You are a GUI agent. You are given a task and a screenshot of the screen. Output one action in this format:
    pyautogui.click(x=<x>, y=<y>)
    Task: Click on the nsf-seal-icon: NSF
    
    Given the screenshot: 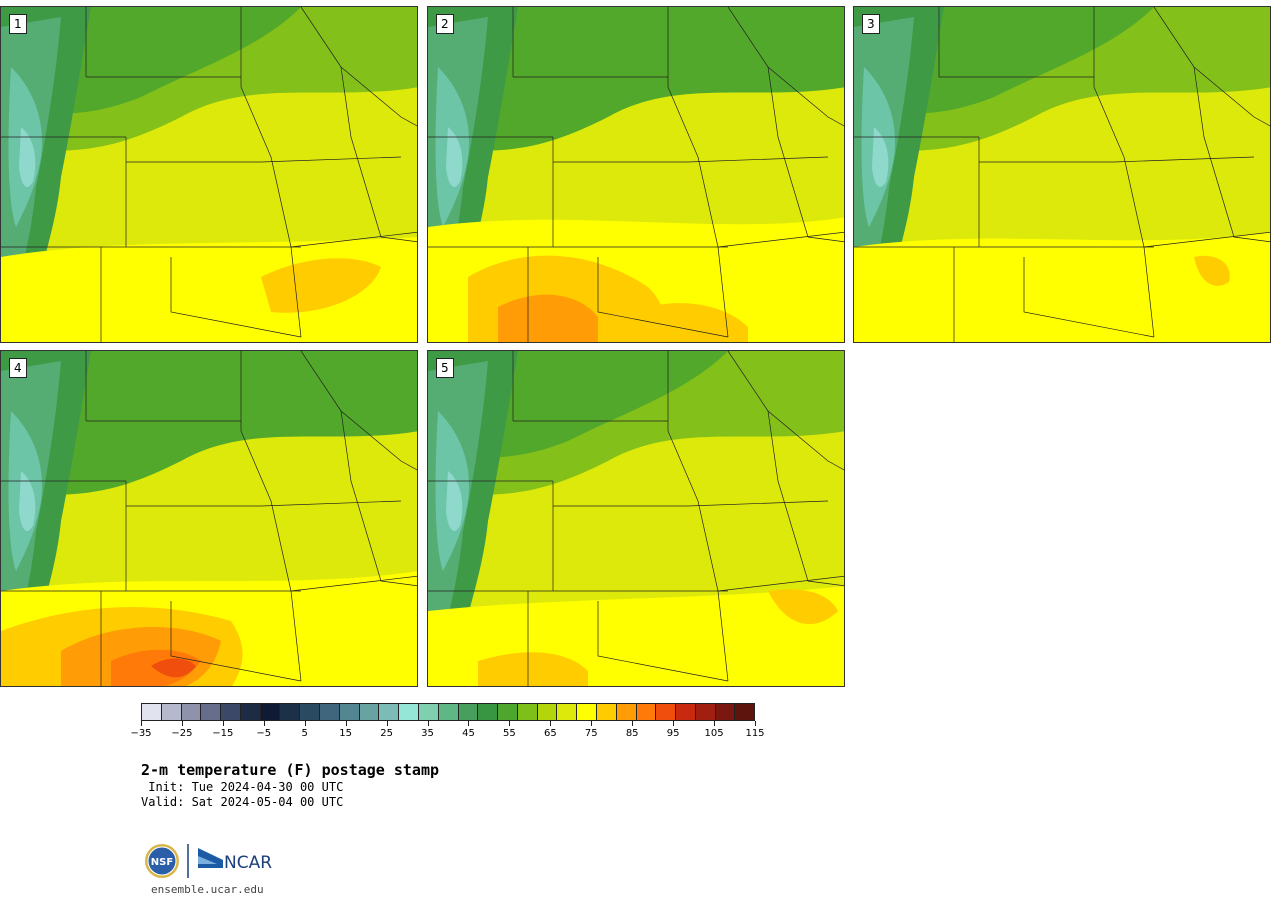 What is the action you would take?
    pyautogui.click(x=162, y=861)
    